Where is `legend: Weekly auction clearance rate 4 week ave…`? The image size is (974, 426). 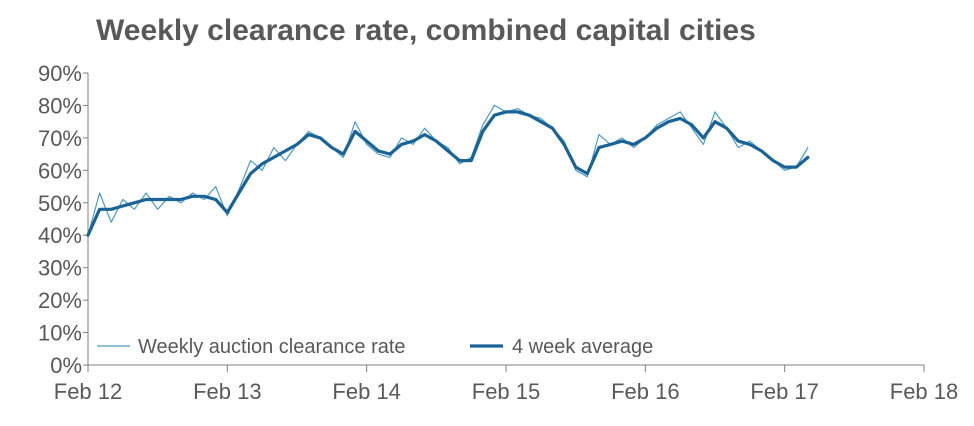 legend: Weekly auction clearance rate 4 week ave… is located at coordinates (375, 347).